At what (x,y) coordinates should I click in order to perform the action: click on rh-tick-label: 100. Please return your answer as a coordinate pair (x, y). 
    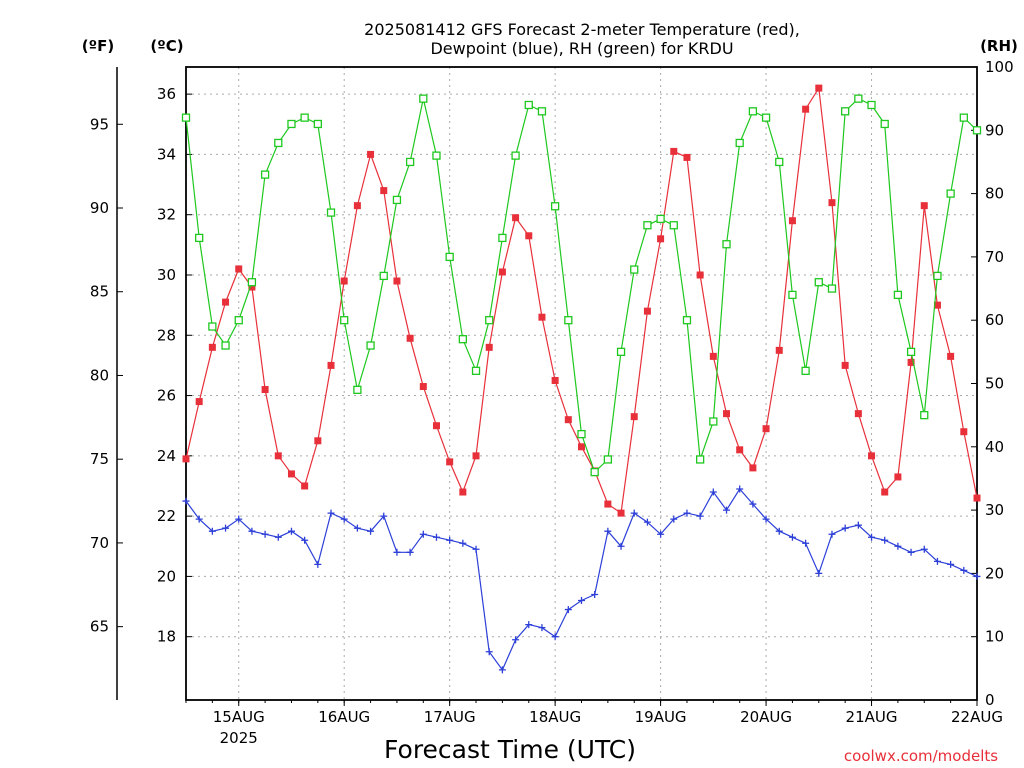
    Looking at the image, I should click on (999, 67).